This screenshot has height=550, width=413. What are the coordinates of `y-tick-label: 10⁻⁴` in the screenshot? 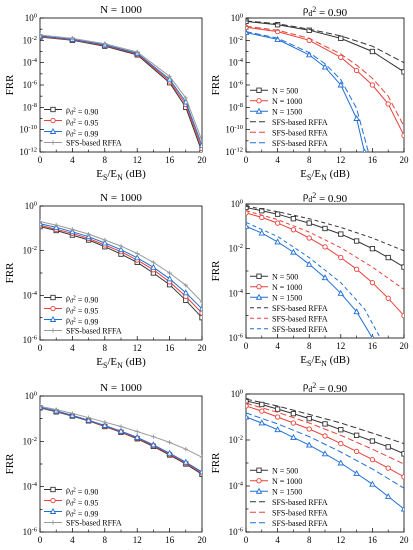 It's located at (30, 62).